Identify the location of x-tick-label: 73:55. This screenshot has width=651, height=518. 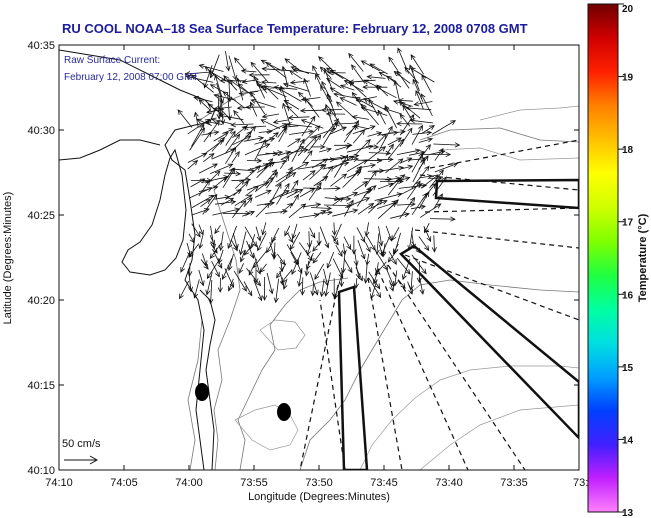
(254, 483).